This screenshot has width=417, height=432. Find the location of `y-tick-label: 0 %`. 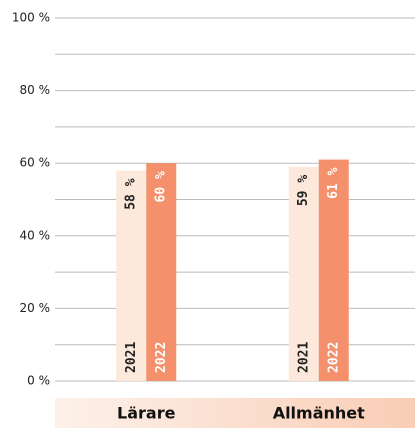

y-tick-label: 0 % is located at coordinates (38, 381).